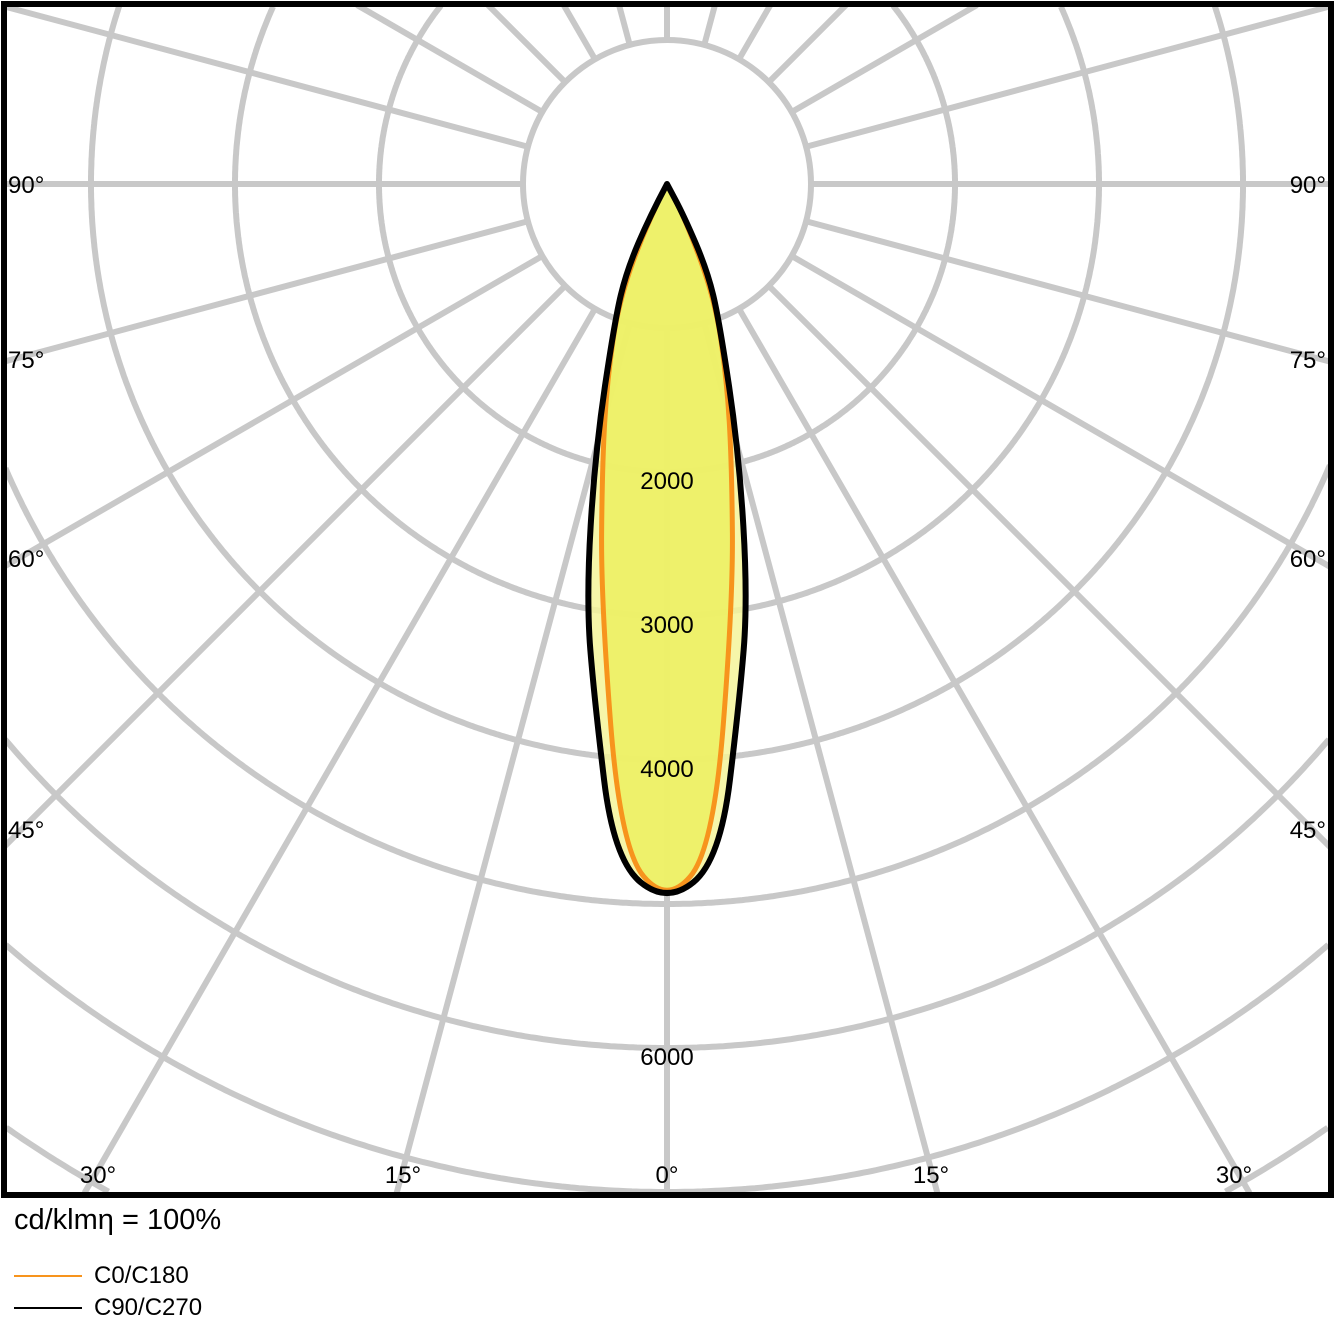 The image size is (1335, 1335). Describe the element at coordinates (26, 830) in the screenshot. I see `angle-label-left: 45°` at that location.